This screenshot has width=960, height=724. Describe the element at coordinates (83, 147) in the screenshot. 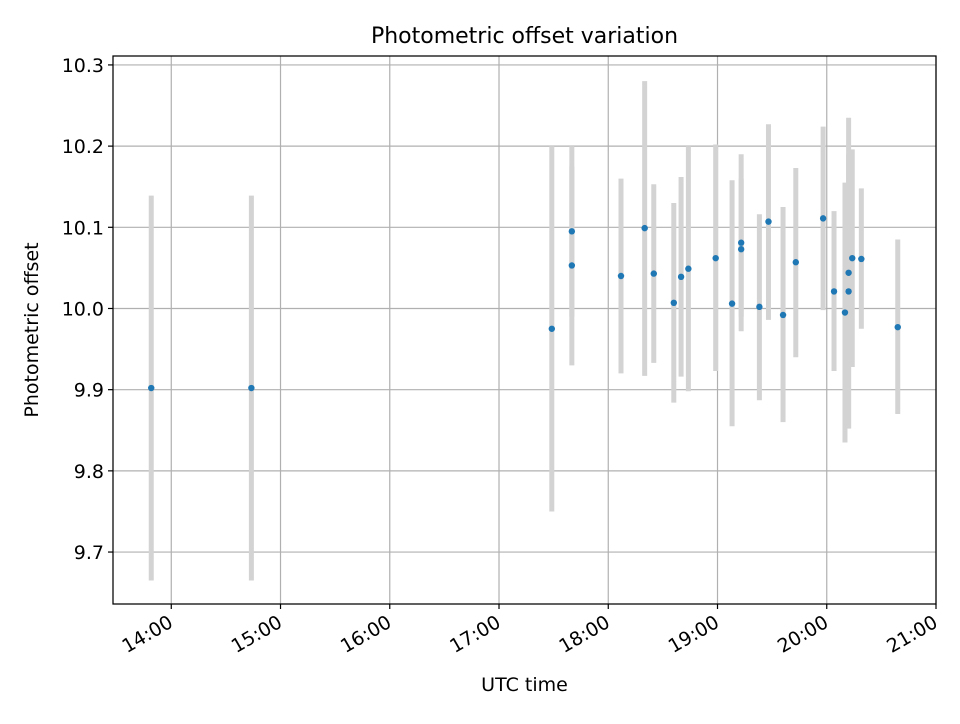

I see `y-tick-label: 10.2` at that location.